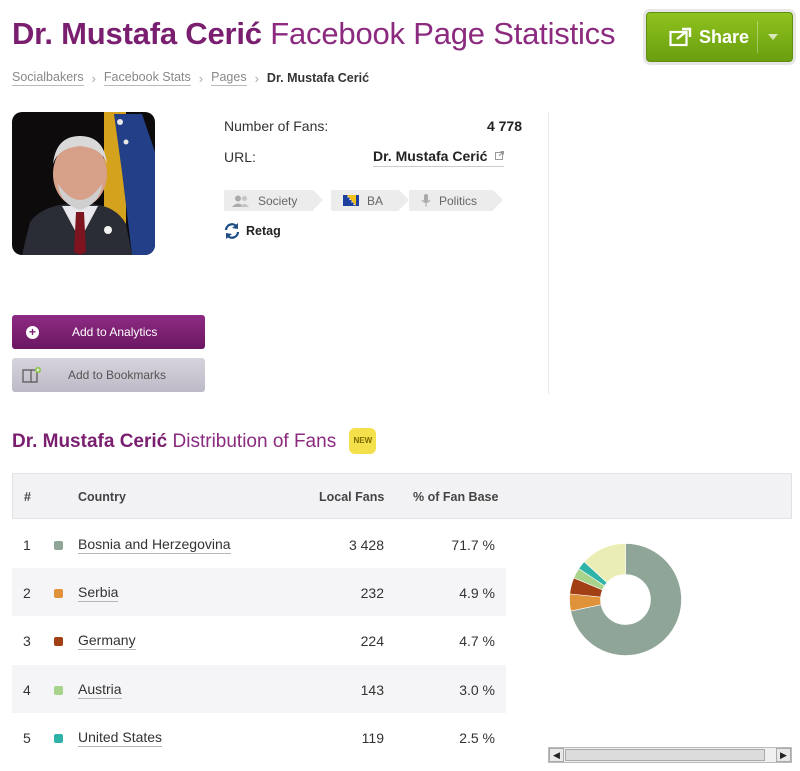 This screenshot has height=771, width=800. What do you see at coordinates (259, 737) in the screenshot?
I see `table-row: 5 United States 119 2.5 %` at bounding box center [259, 737].